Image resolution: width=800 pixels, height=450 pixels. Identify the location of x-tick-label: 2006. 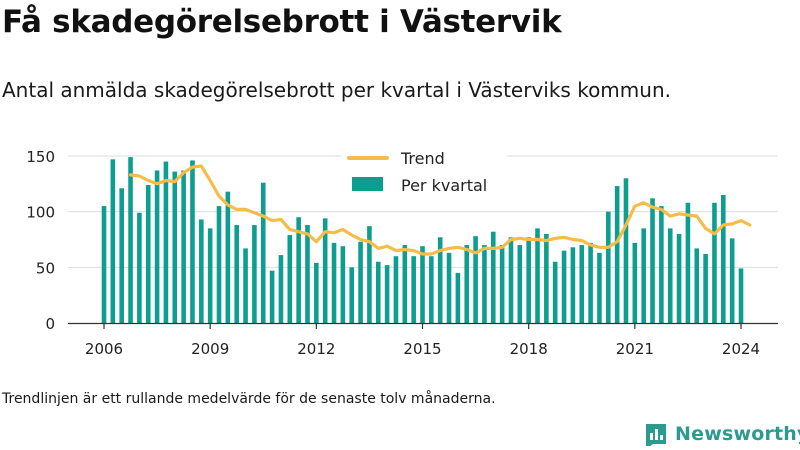
(104, 349).